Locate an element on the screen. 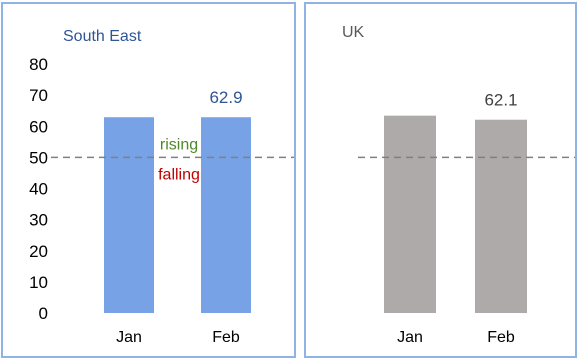 The height and width of the screenshot is (362, 579). y-tick-label: 60 is located at coordinates (38, 126).